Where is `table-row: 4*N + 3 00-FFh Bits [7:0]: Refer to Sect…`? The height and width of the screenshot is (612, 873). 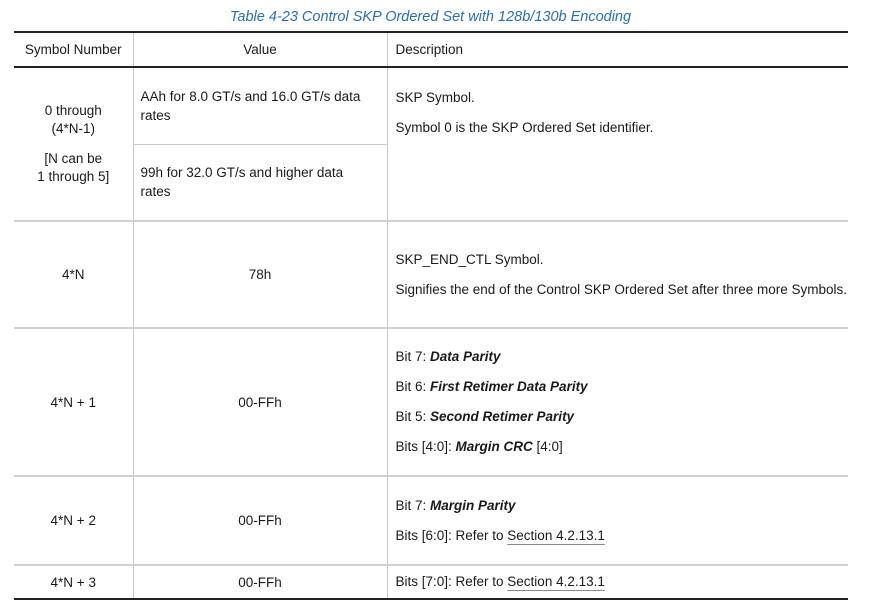
table-row: 4*N + 3 00-FFh Bits [7:0]: Refer to Sect… is located at coordinates (431, 582).